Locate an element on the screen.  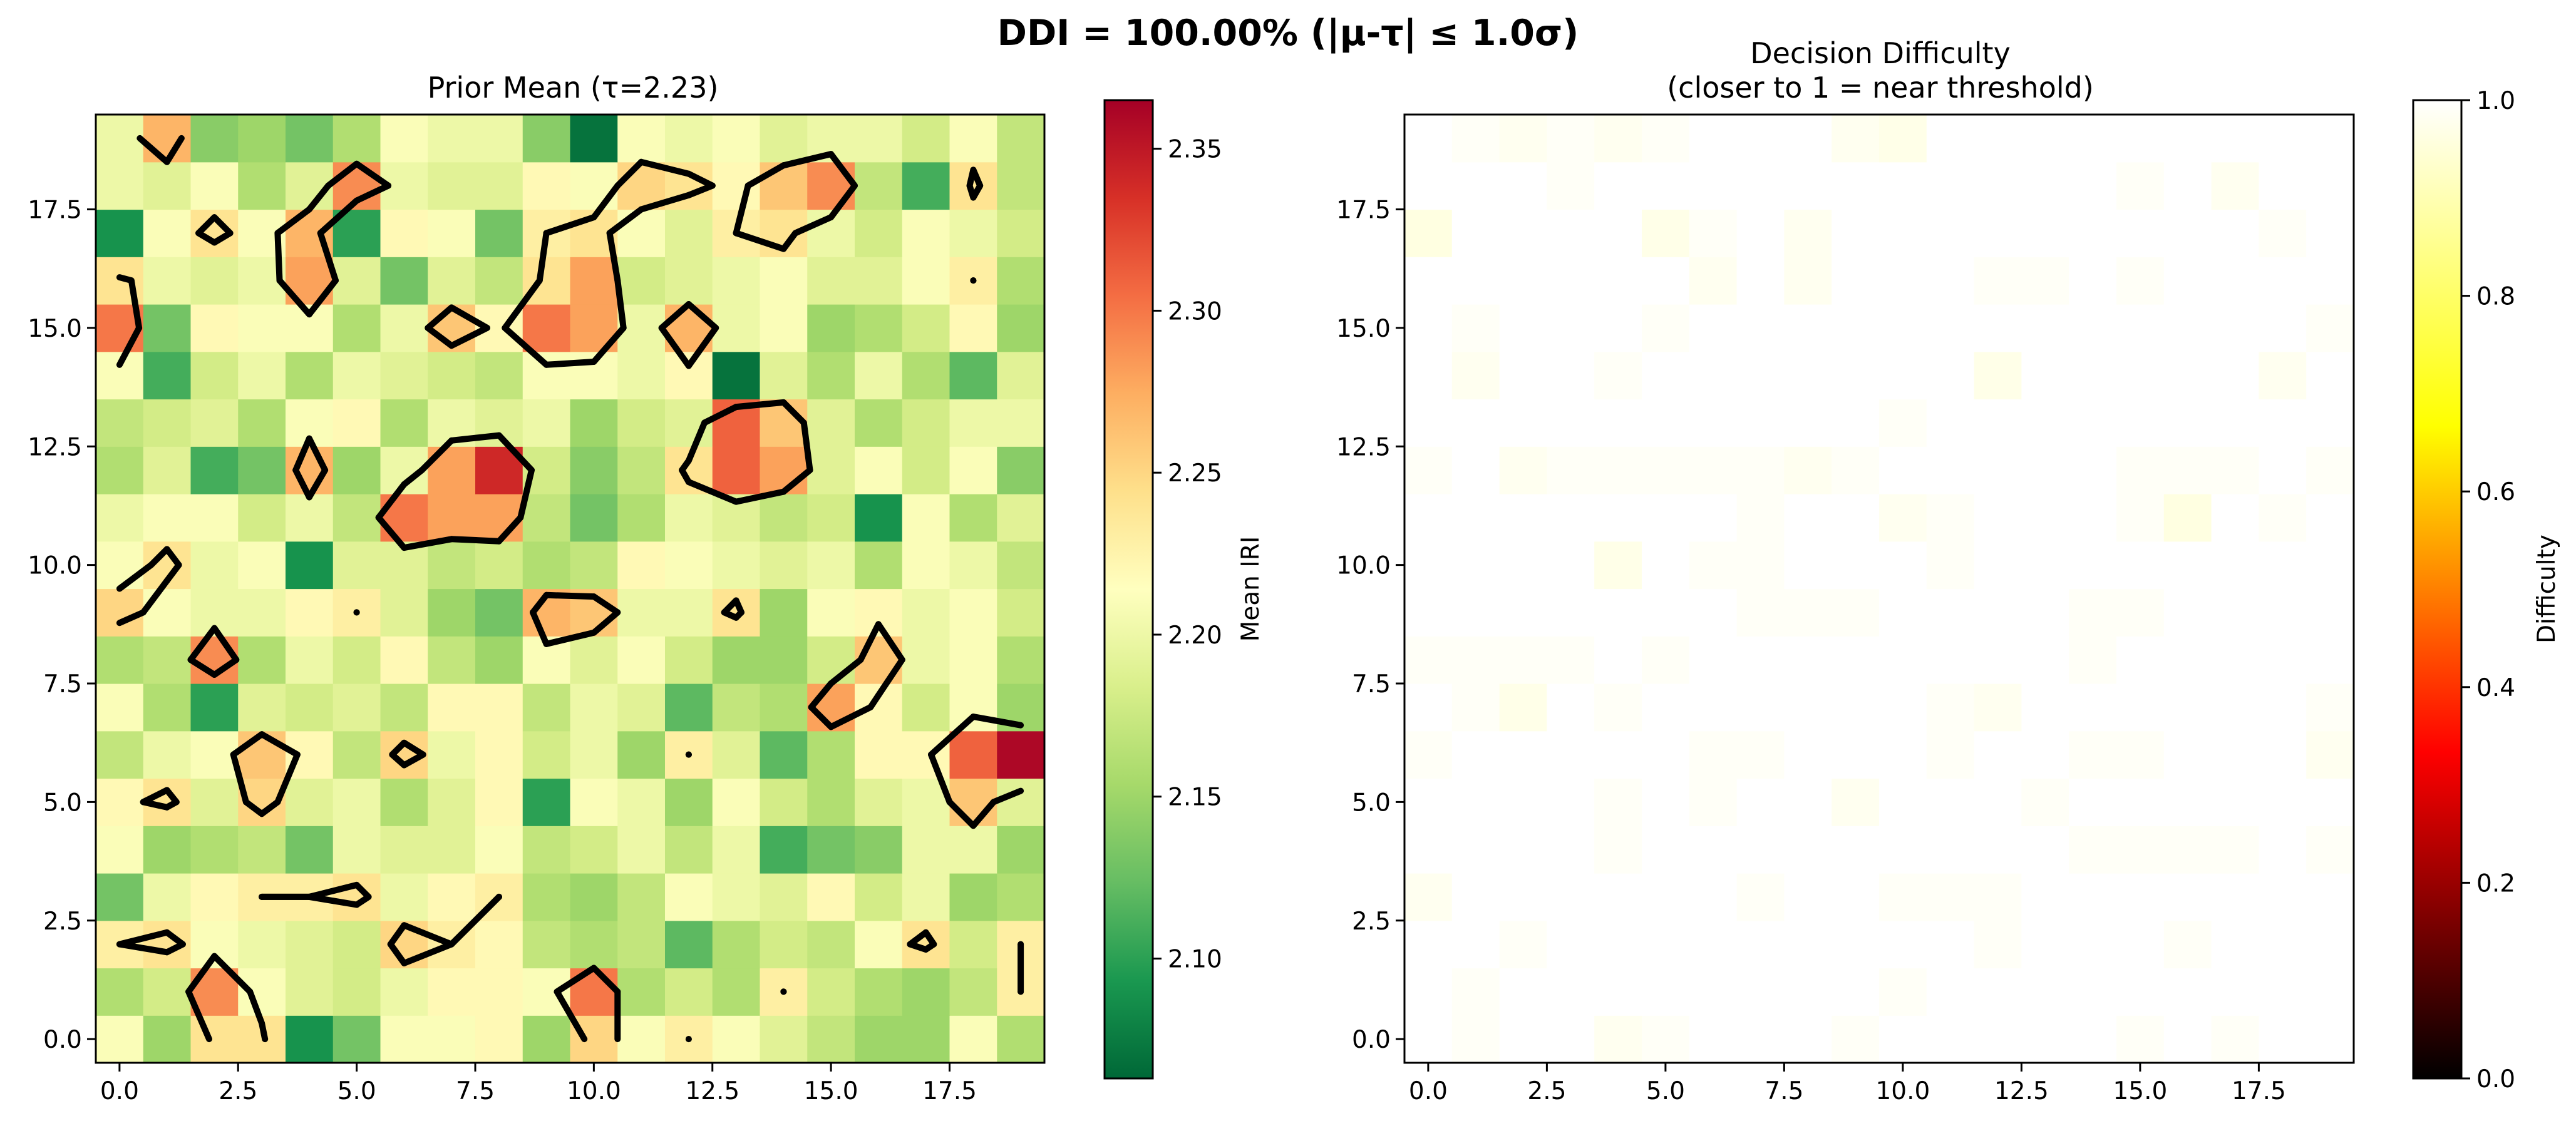
colorbar-tick-label: 2.10 is located at coordinates (1195, 960).